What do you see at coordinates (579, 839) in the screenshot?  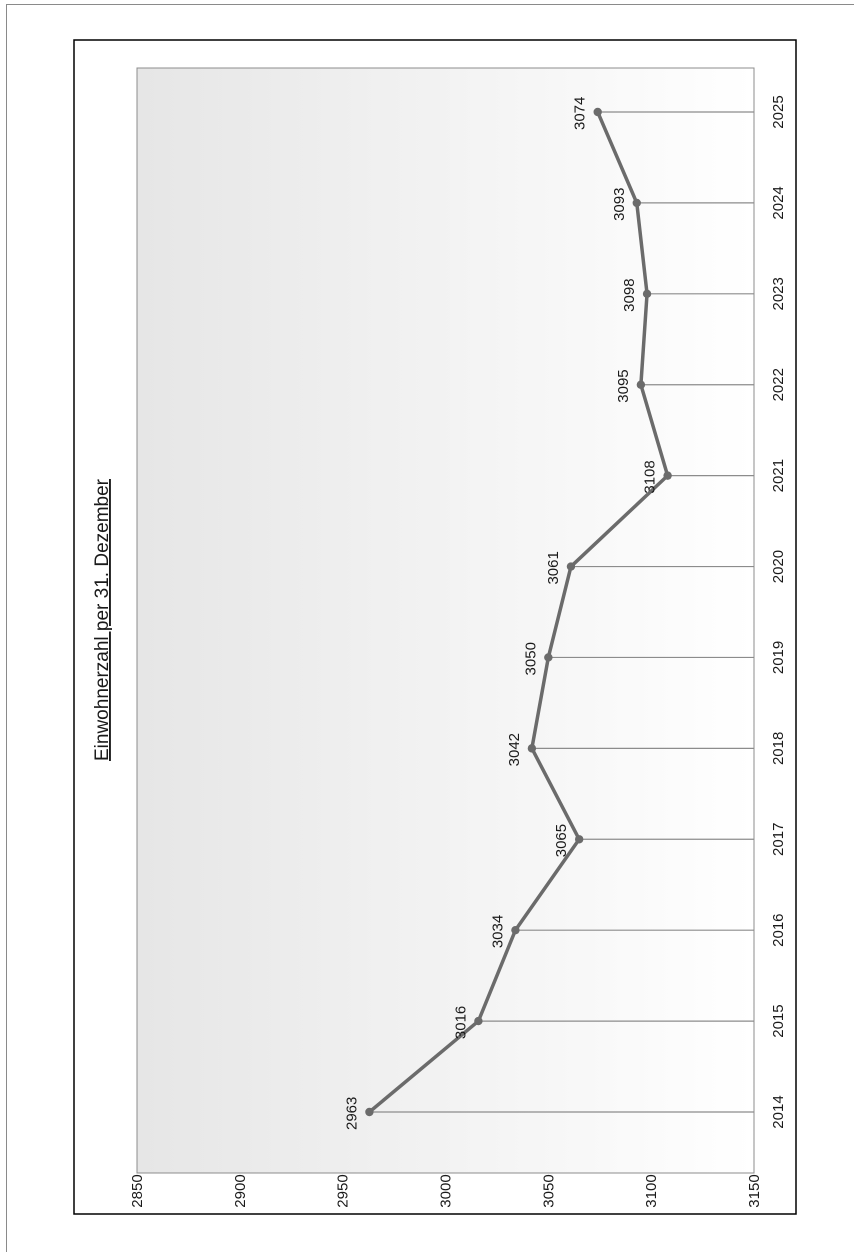 I see `data-point-2017` at bounding box center [579, 839].